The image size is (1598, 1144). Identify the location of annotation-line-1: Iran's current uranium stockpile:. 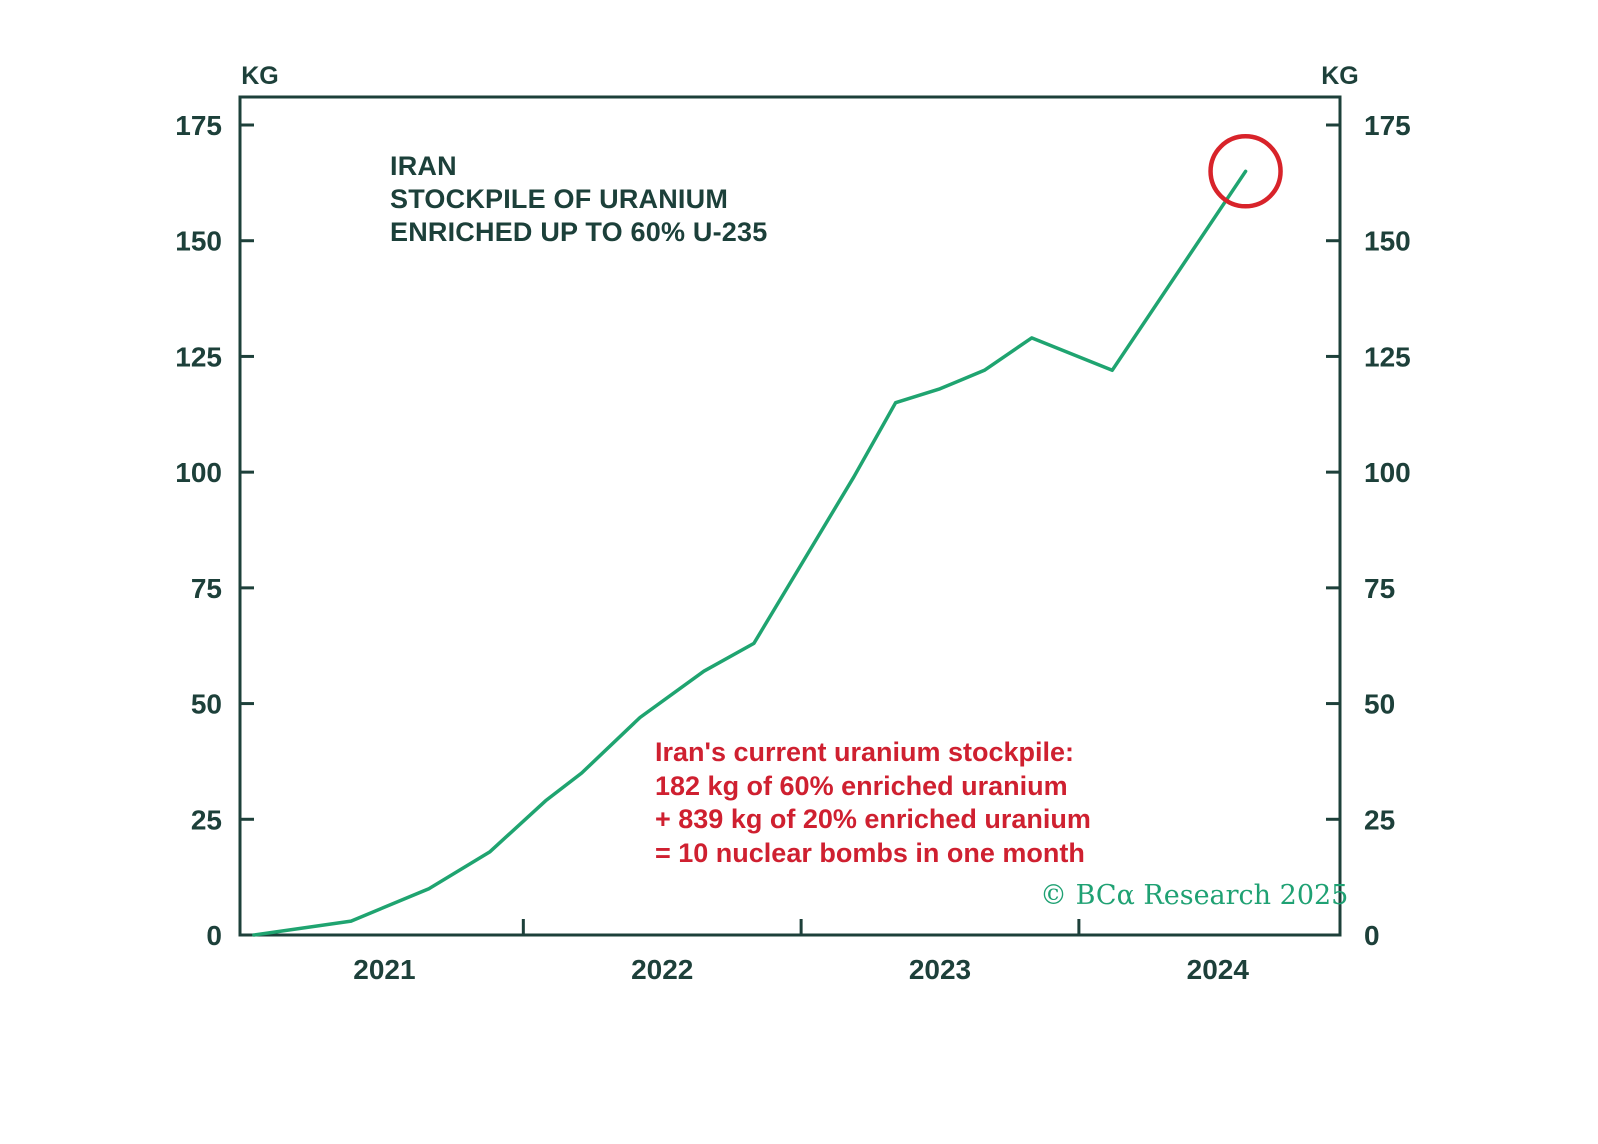
(865, 752).